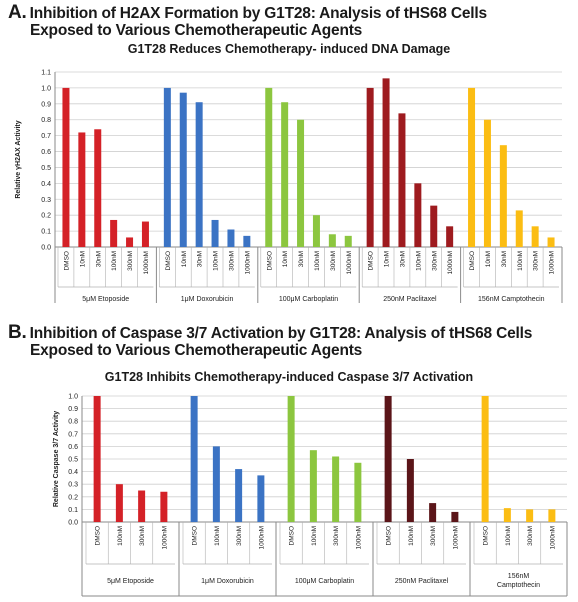  I want to click on group-label: 156nM Camptothecin, so click(511, 299).